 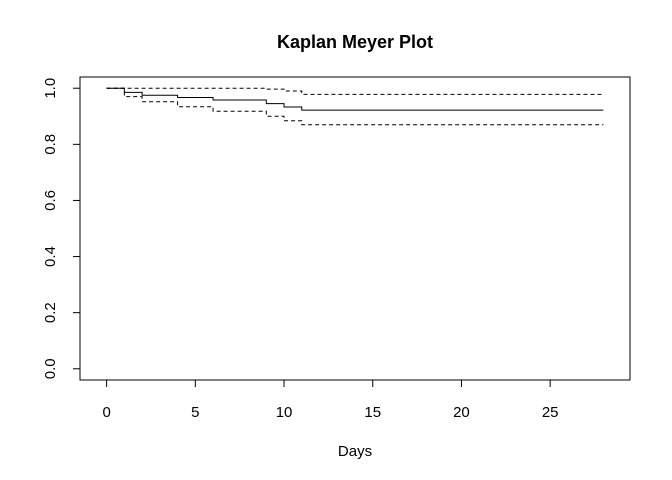 I want to click on y-tick-label: 0.4, so click(x=50, y=256).